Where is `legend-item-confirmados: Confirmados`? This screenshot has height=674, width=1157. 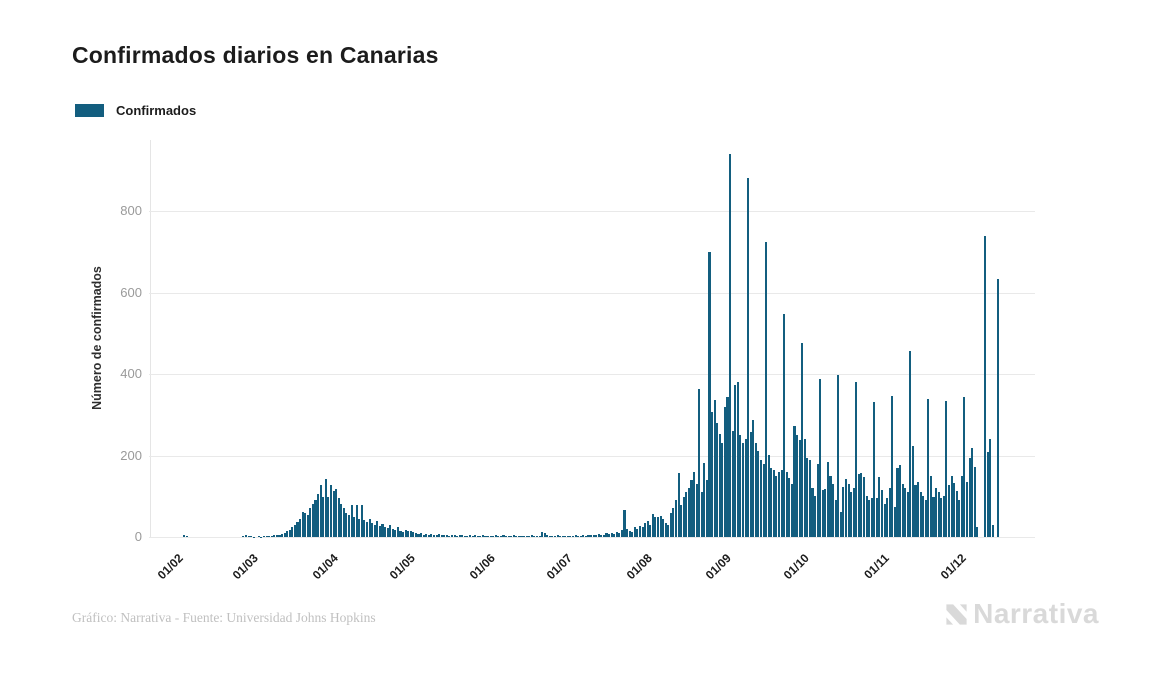
legend-item-confirmados: Confirmados is located at coordinates (135, 110).